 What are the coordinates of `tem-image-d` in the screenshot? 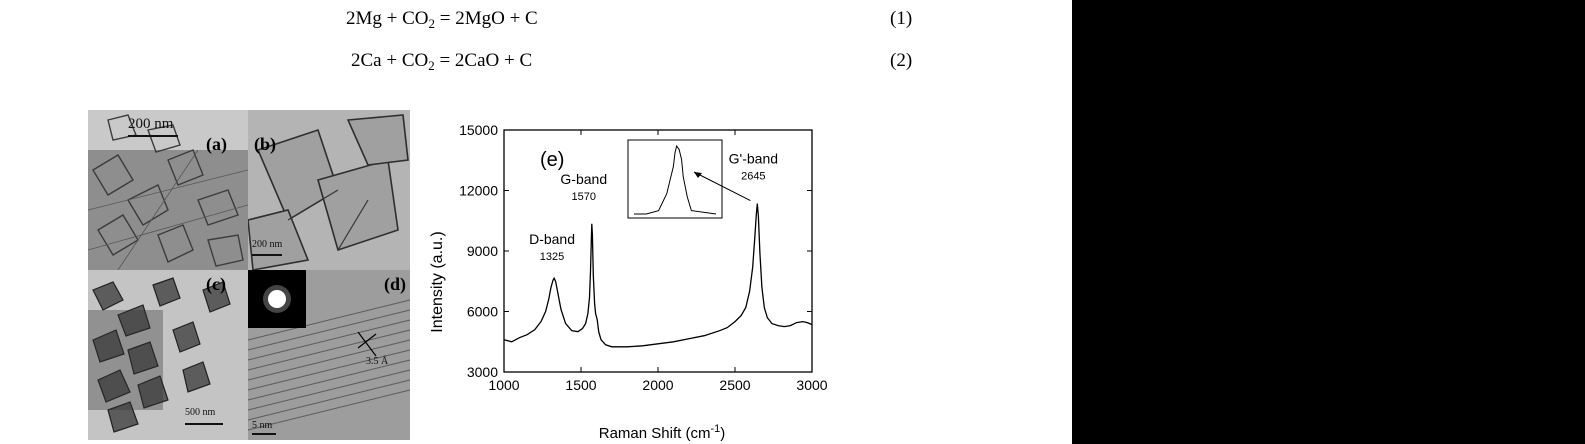 It's located at (329, 355).